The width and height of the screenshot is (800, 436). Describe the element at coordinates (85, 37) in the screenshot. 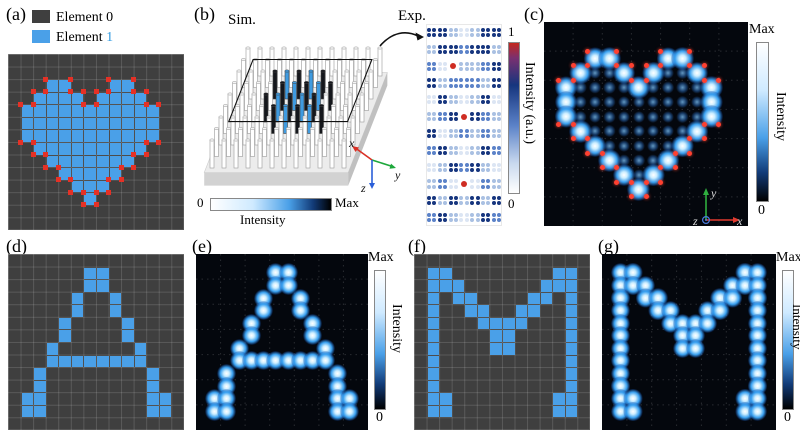

I see `legend-element-1-label: Element 1` at that location.